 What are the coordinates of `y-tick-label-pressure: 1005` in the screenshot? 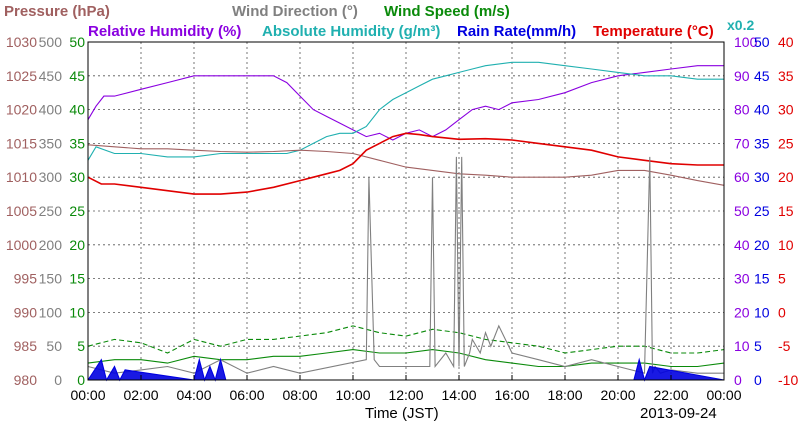 It's located at (21, 211).